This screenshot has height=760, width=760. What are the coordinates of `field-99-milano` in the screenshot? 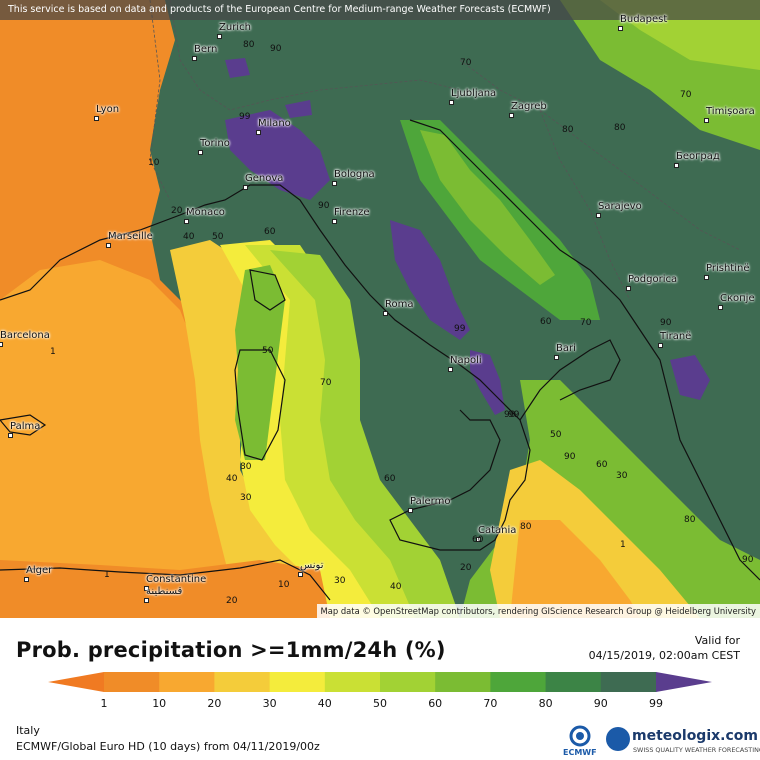 It's located at (298, 109).